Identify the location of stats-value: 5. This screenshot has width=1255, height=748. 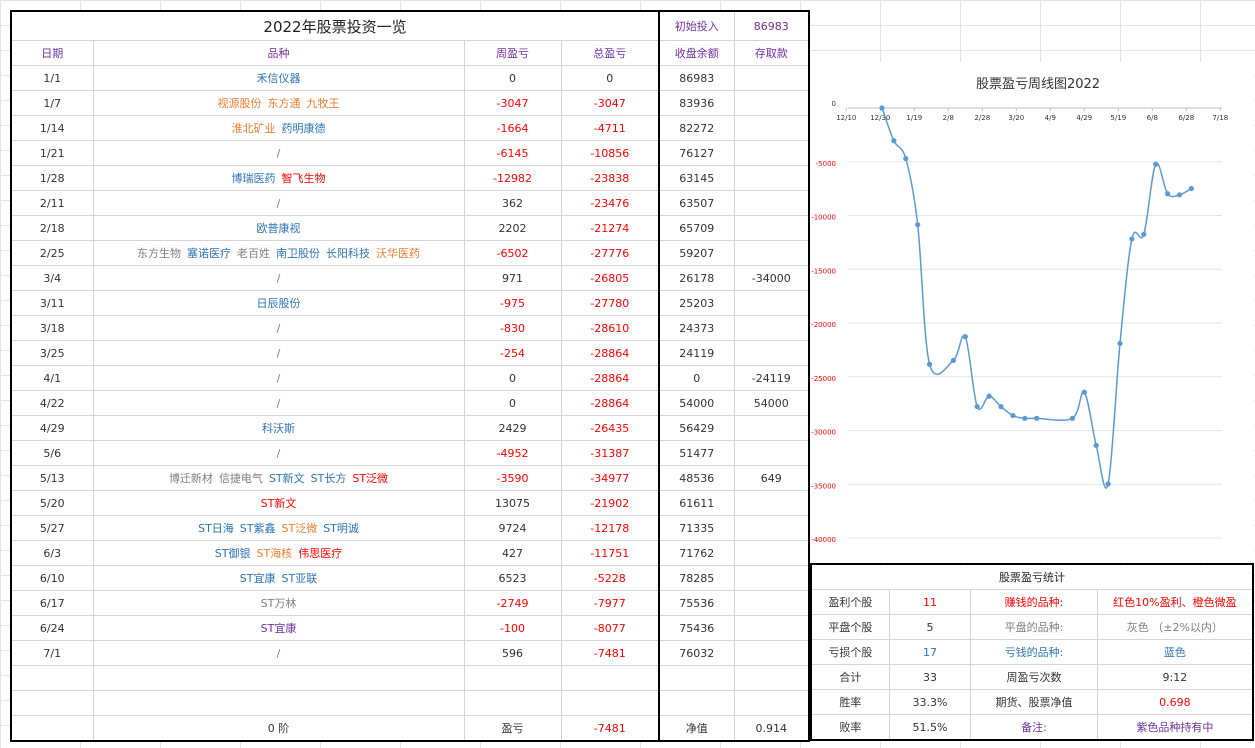
(930, 627).